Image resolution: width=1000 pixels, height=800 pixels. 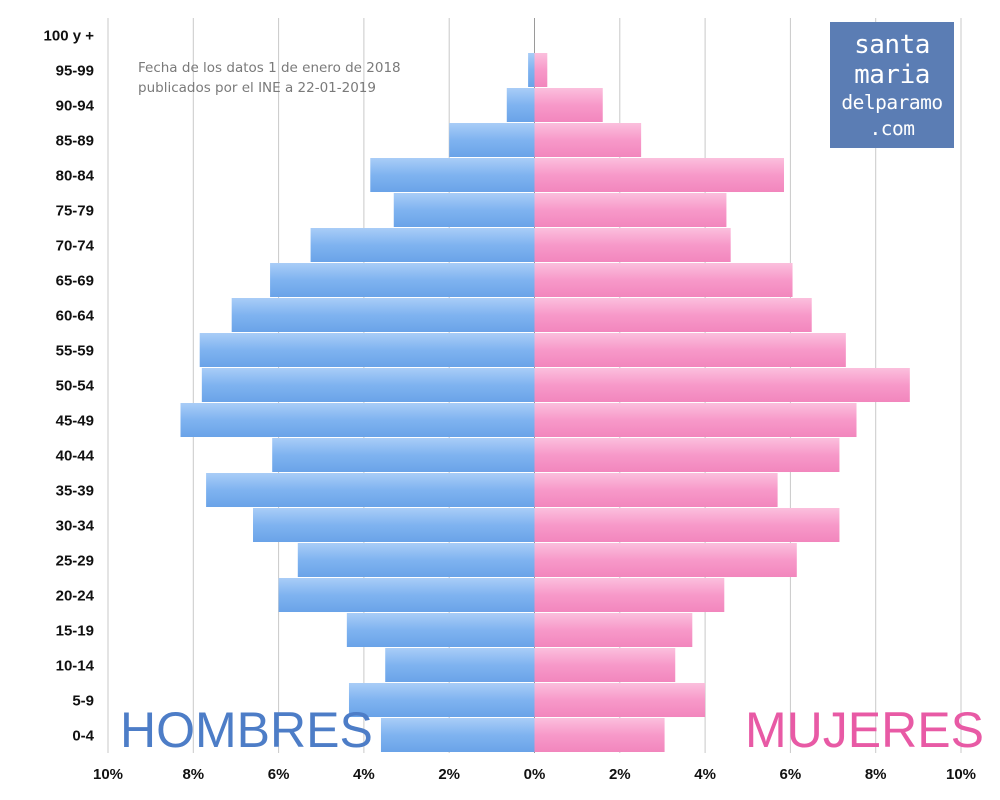 What do you see at coordinates (75, 176) in the screenshot?
I see `y-tick-label: 80-84` at bounding box center [75, 176].